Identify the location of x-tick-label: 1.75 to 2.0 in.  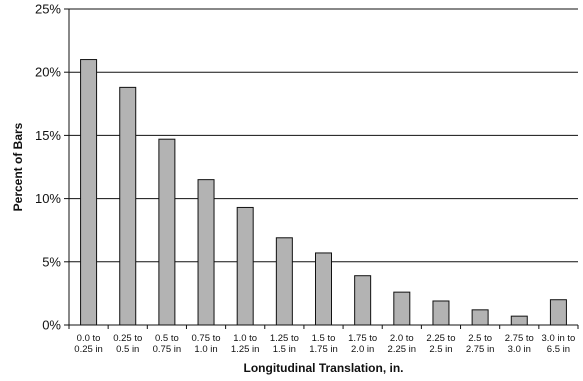
(362, 344).